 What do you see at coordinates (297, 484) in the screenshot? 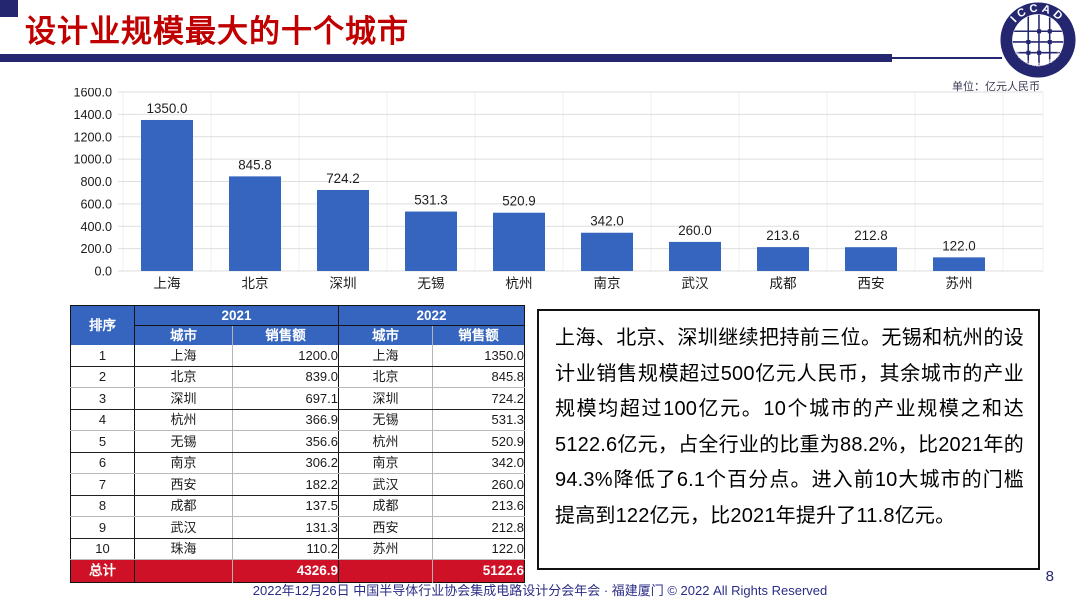
I see `table-row-rank-7: 7 西安 182.2 武汉 260.0` at bounding box center [297, 484].